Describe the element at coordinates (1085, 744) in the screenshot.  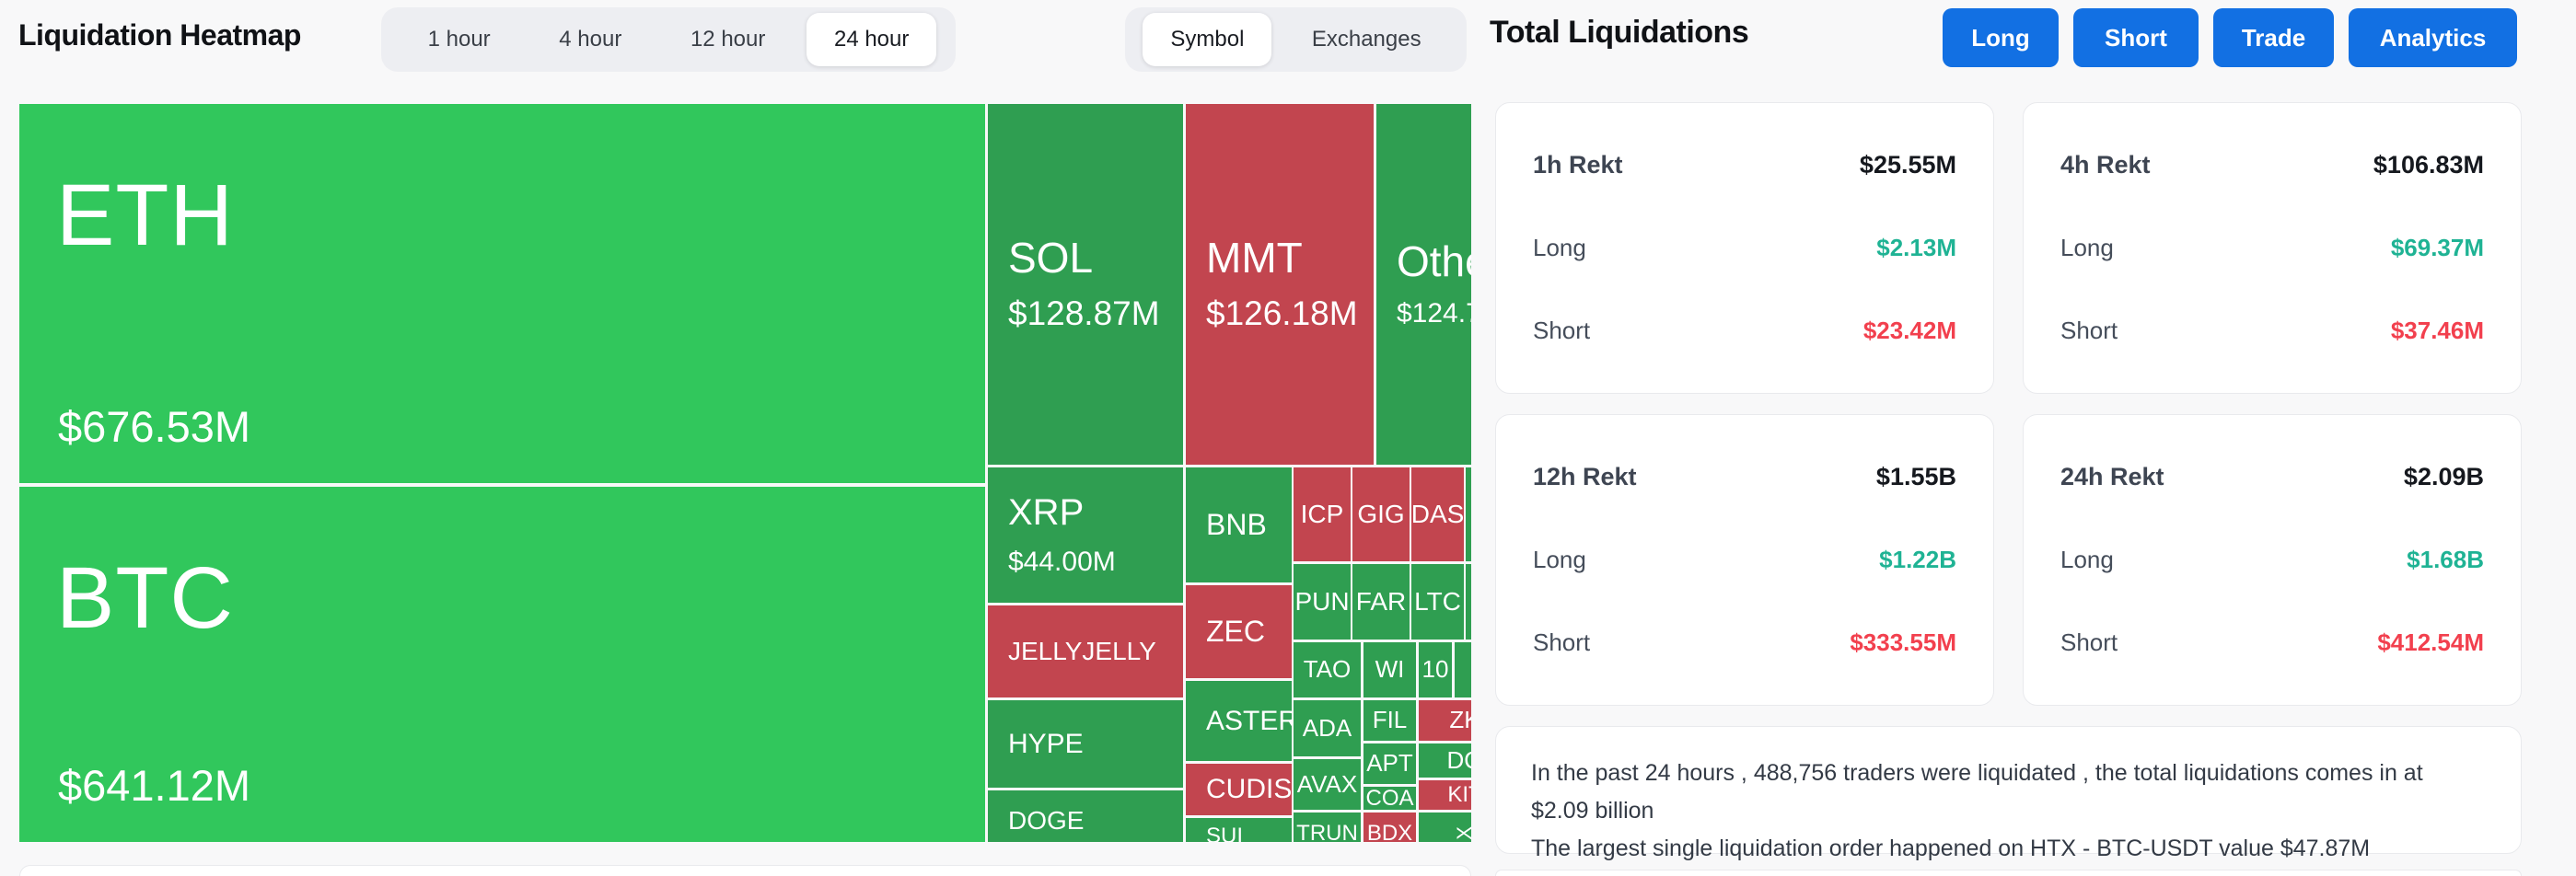
I see `treemap-cell-hype: HYPE` at that location.